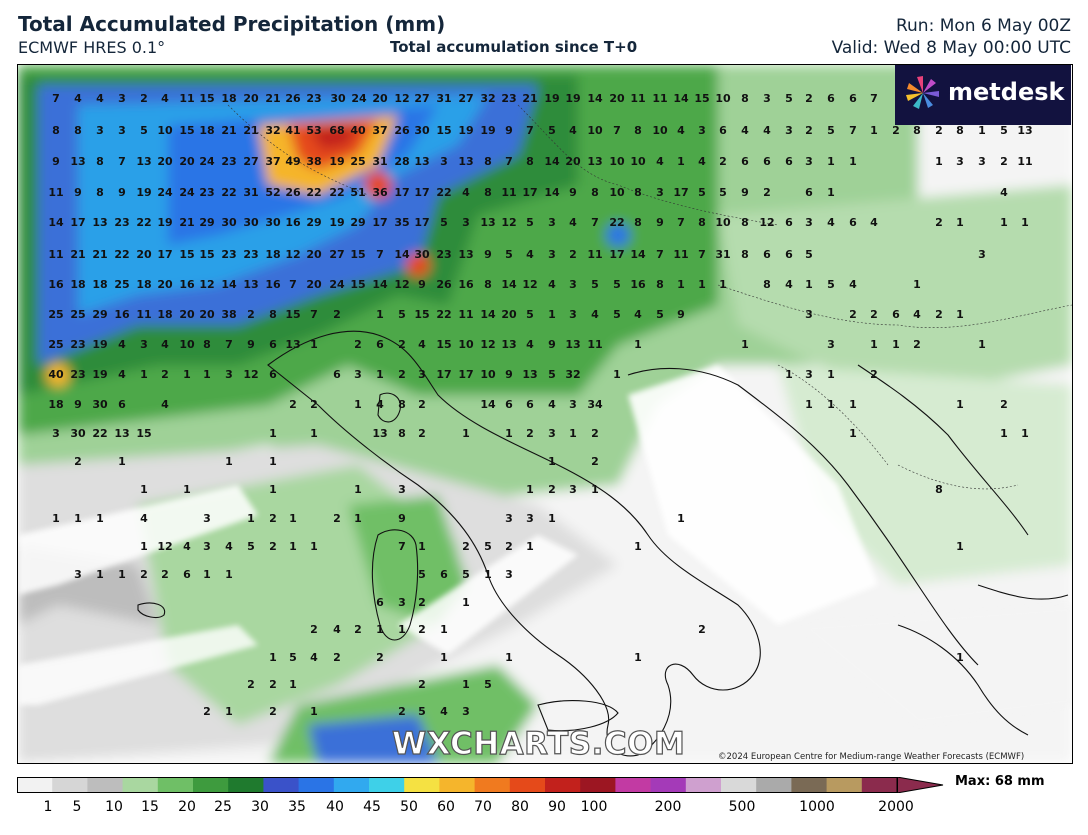  Describe the element at coordinates (446, 807) in the screenshot. I see `scale-tick-label: 60` at that location.